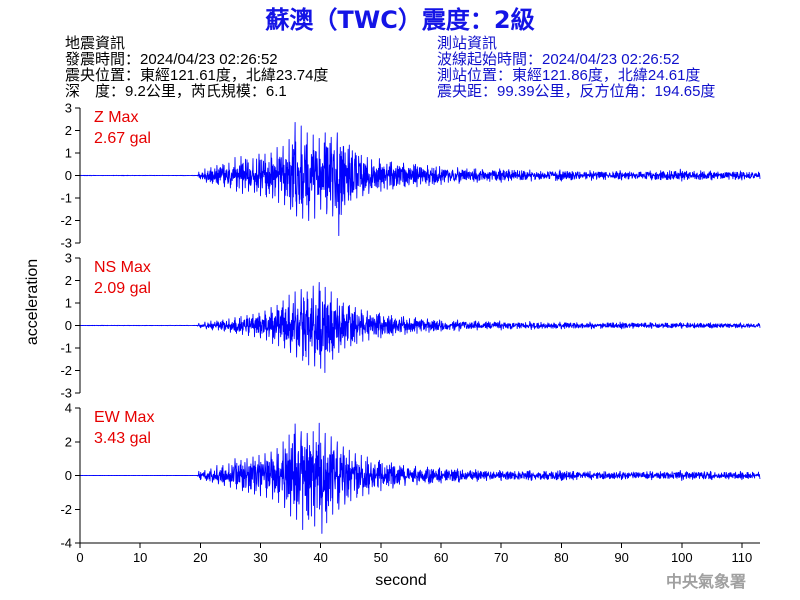  Describe the element at coordinates (401, 580) in the screenshot. I see `x-axis-title: second` at that location.